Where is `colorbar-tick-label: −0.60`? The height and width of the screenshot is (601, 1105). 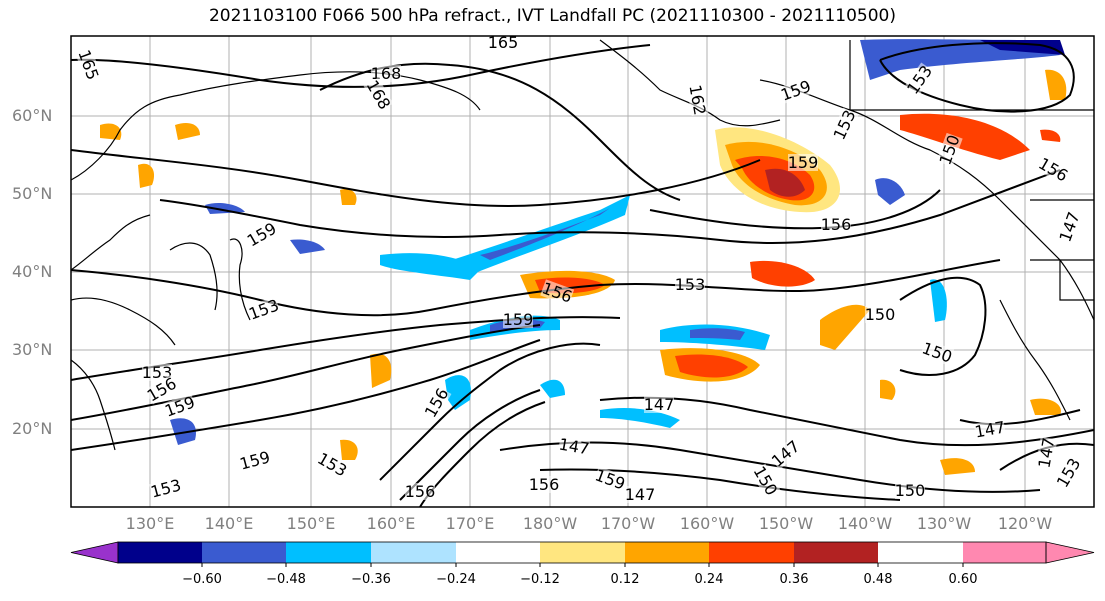
colorbar-tick-label: −0.60 is located at coordinates (202, 579).